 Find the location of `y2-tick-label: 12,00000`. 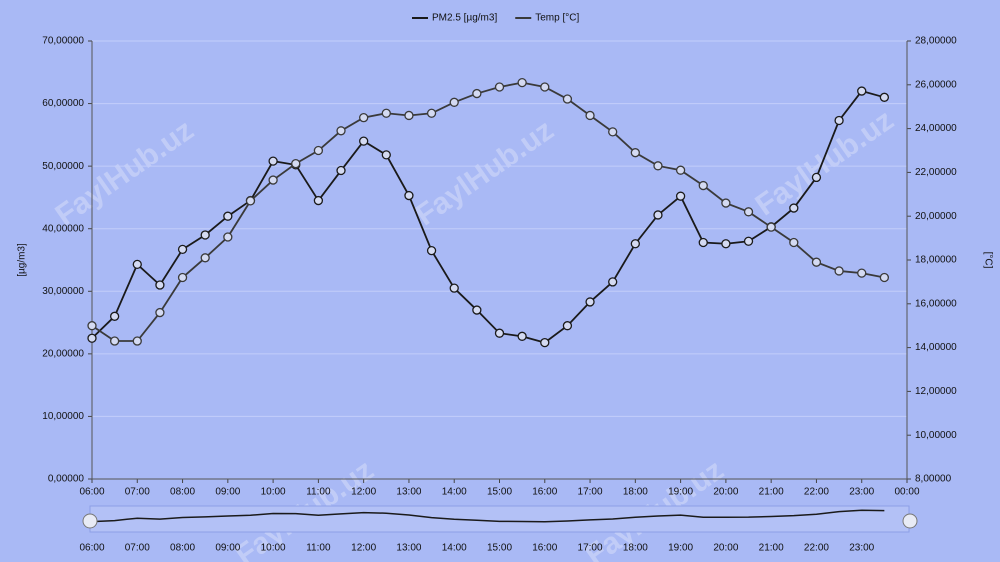

y2-tick-label: 12,00000 is located at coordinates (936, 391).